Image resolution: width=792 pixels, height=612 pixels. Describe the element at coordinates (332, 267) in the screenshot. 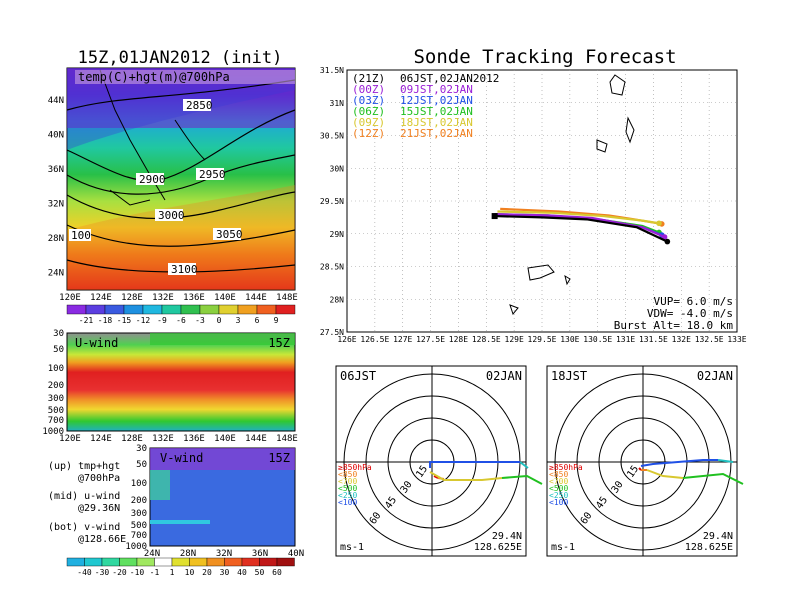

I see `lat-tick: 28.5N` at that location.